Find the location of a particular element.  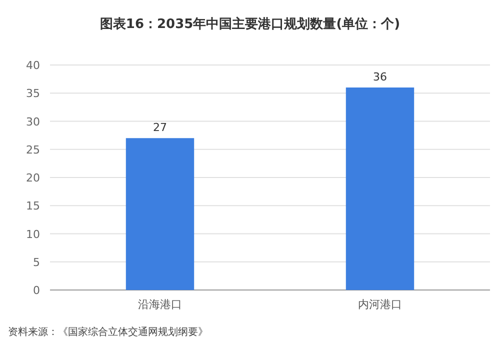

y-tick-label: 25 is located at coordinates (33, 149).